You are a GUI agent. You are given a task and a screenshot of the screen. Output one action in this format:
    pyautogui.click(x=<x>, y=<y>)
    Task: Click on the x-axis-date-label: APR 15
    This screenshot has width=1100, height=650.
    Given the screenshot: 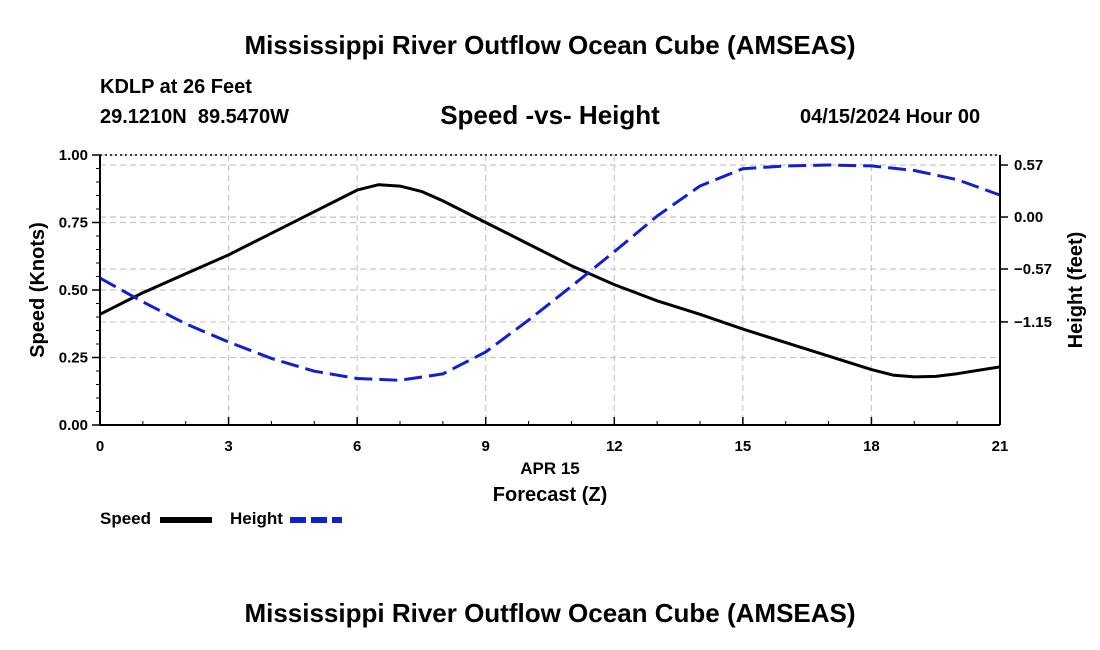 What is the action you would take?
    pyautogui.click(x=550, y=468)
    